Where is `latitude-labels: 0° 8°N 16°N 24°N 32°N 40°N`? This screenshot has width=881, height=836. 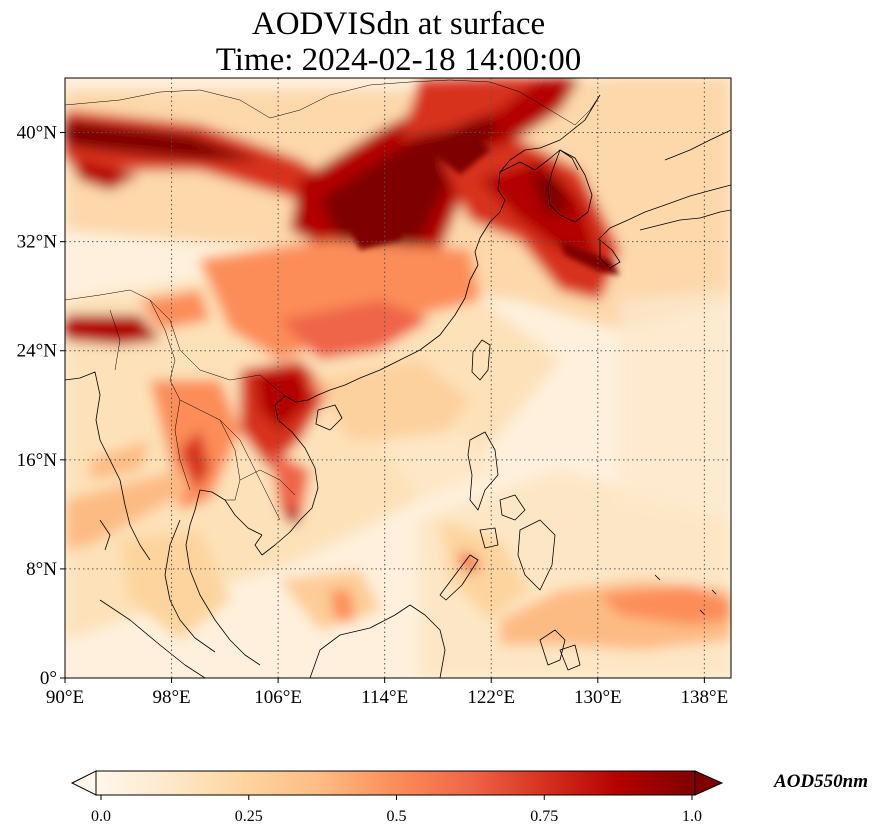 latitude-labels: 0° 8°N 16°N 24°N 32°N 40°N is located at coordinates (37, 406).